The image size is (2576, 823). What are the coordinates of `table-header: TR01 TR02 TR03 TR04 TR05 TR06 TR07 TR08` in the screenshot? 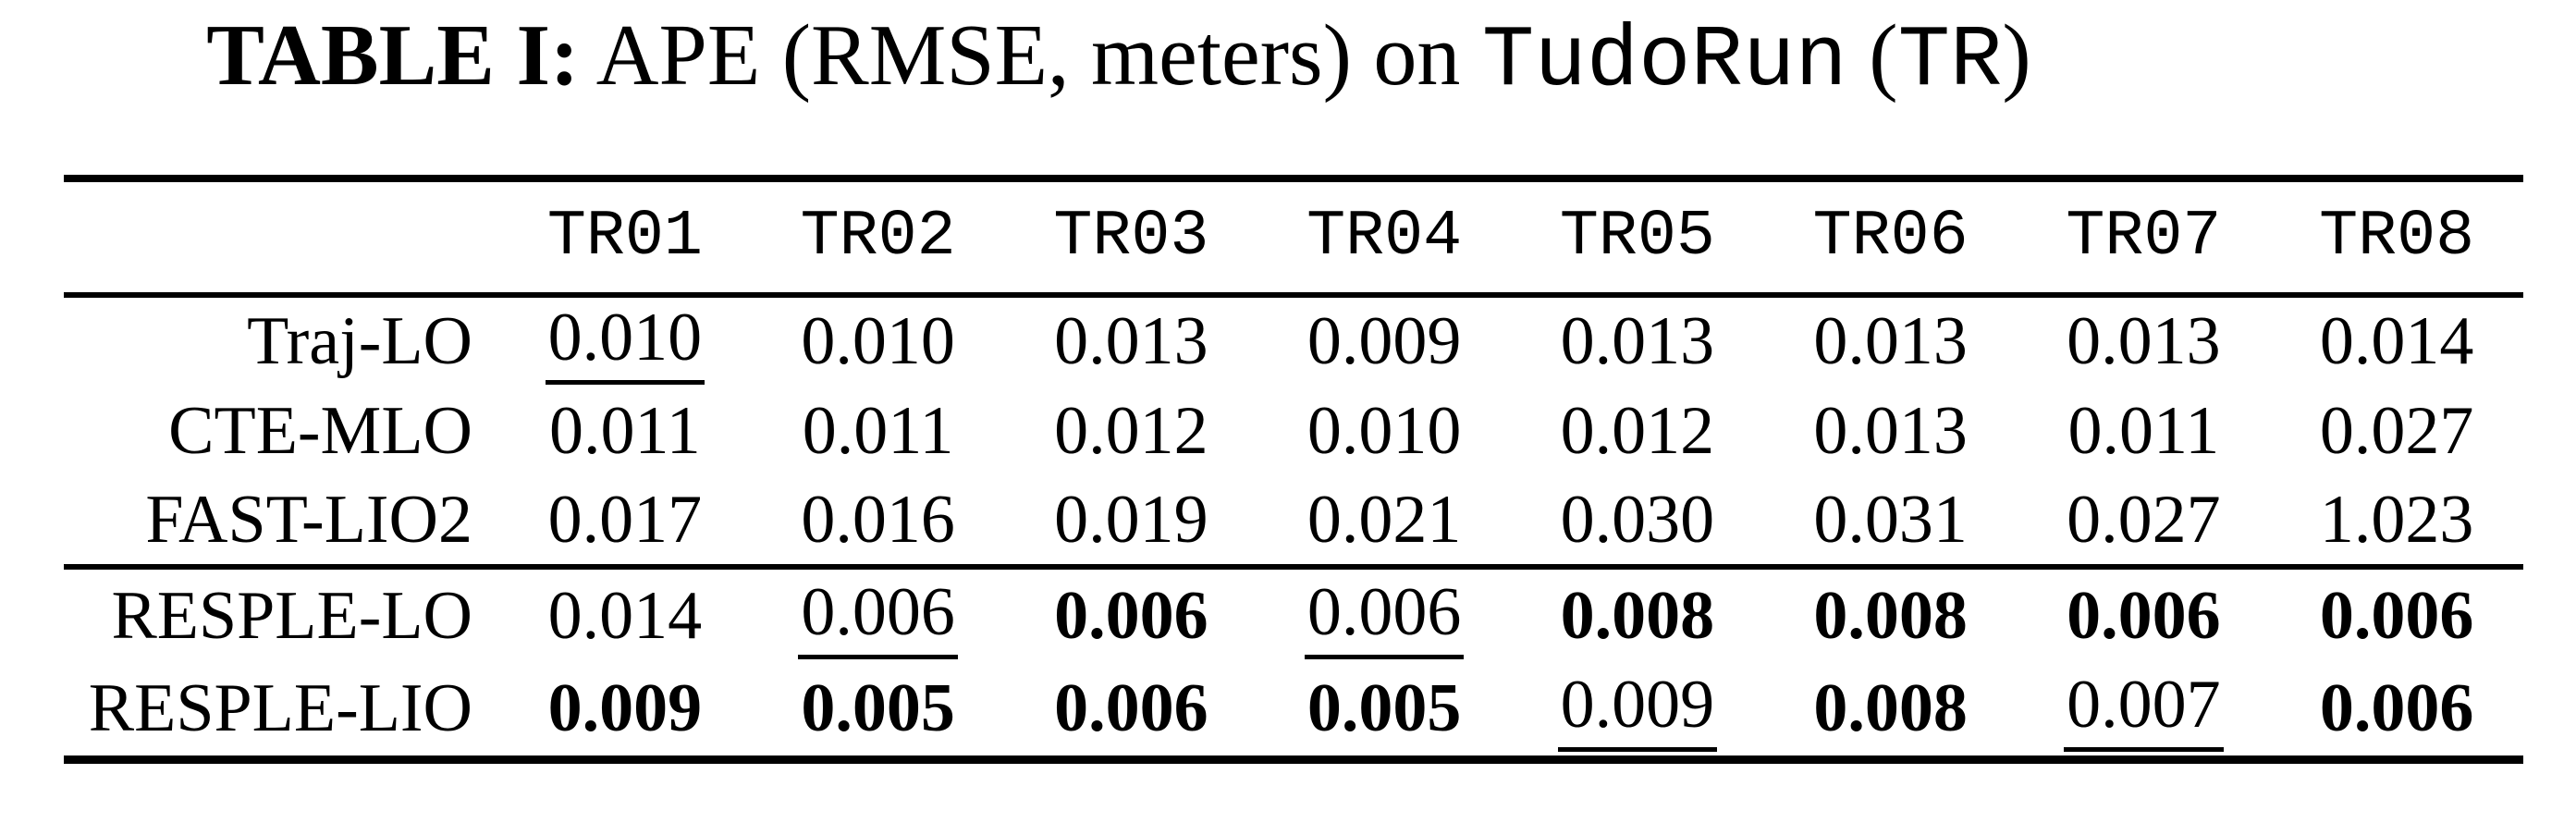 It's located at (1293, 236).